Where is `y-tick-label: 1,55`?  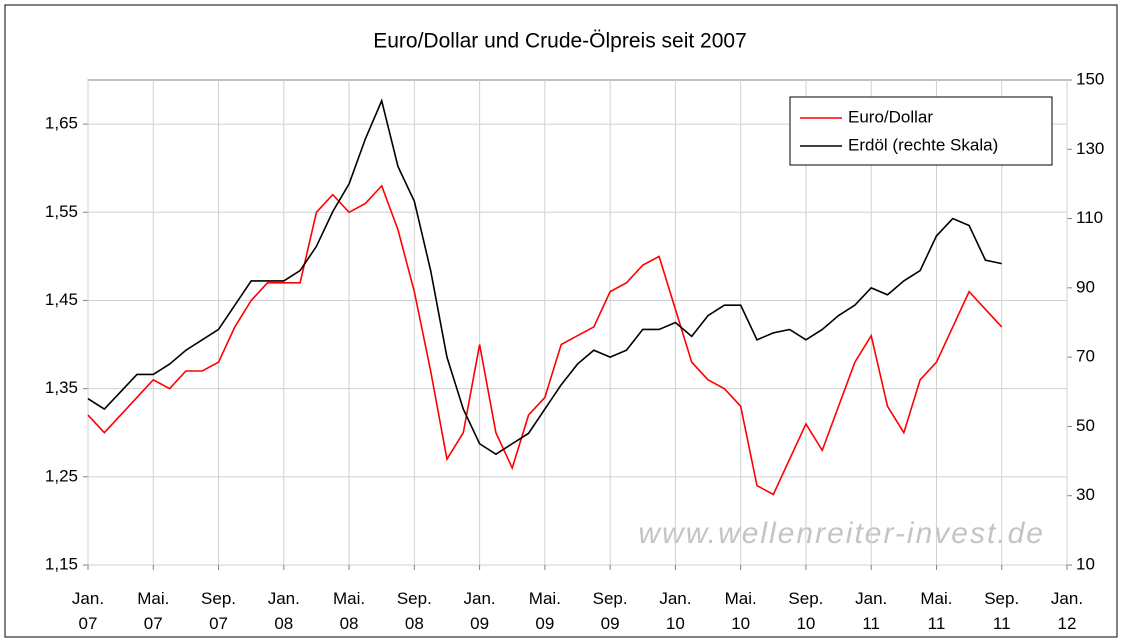 y-tick-label: 1,55 is located at coordinates (61, 211).